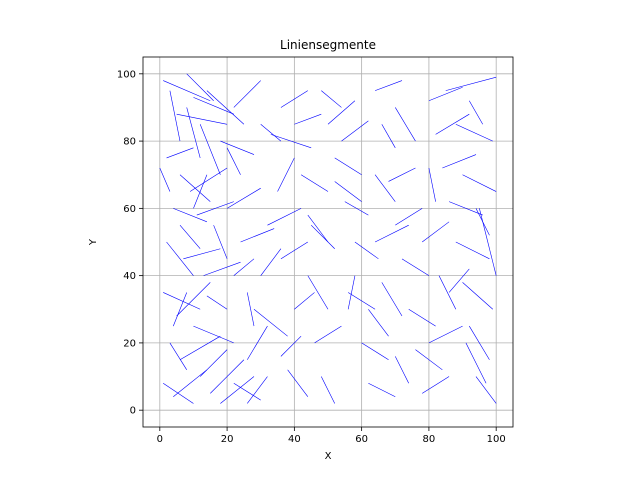 The width and height of the screenshot is (640, 480). What do you see at coordinates (129, 142) in the screenshot?
I see `y-tick-label: 80` at bounding box center [129, 142].